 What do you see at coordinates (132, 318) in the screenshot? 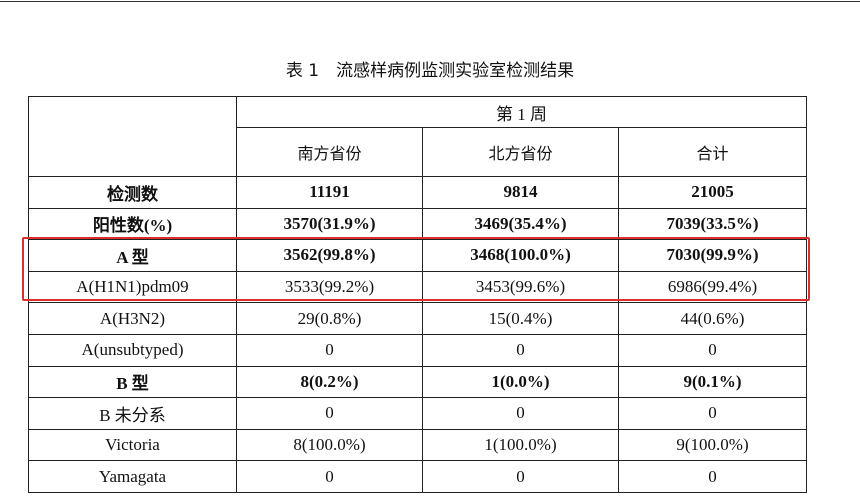
I see `row-label: A(H3N2)` at bounding box center [132, 318].